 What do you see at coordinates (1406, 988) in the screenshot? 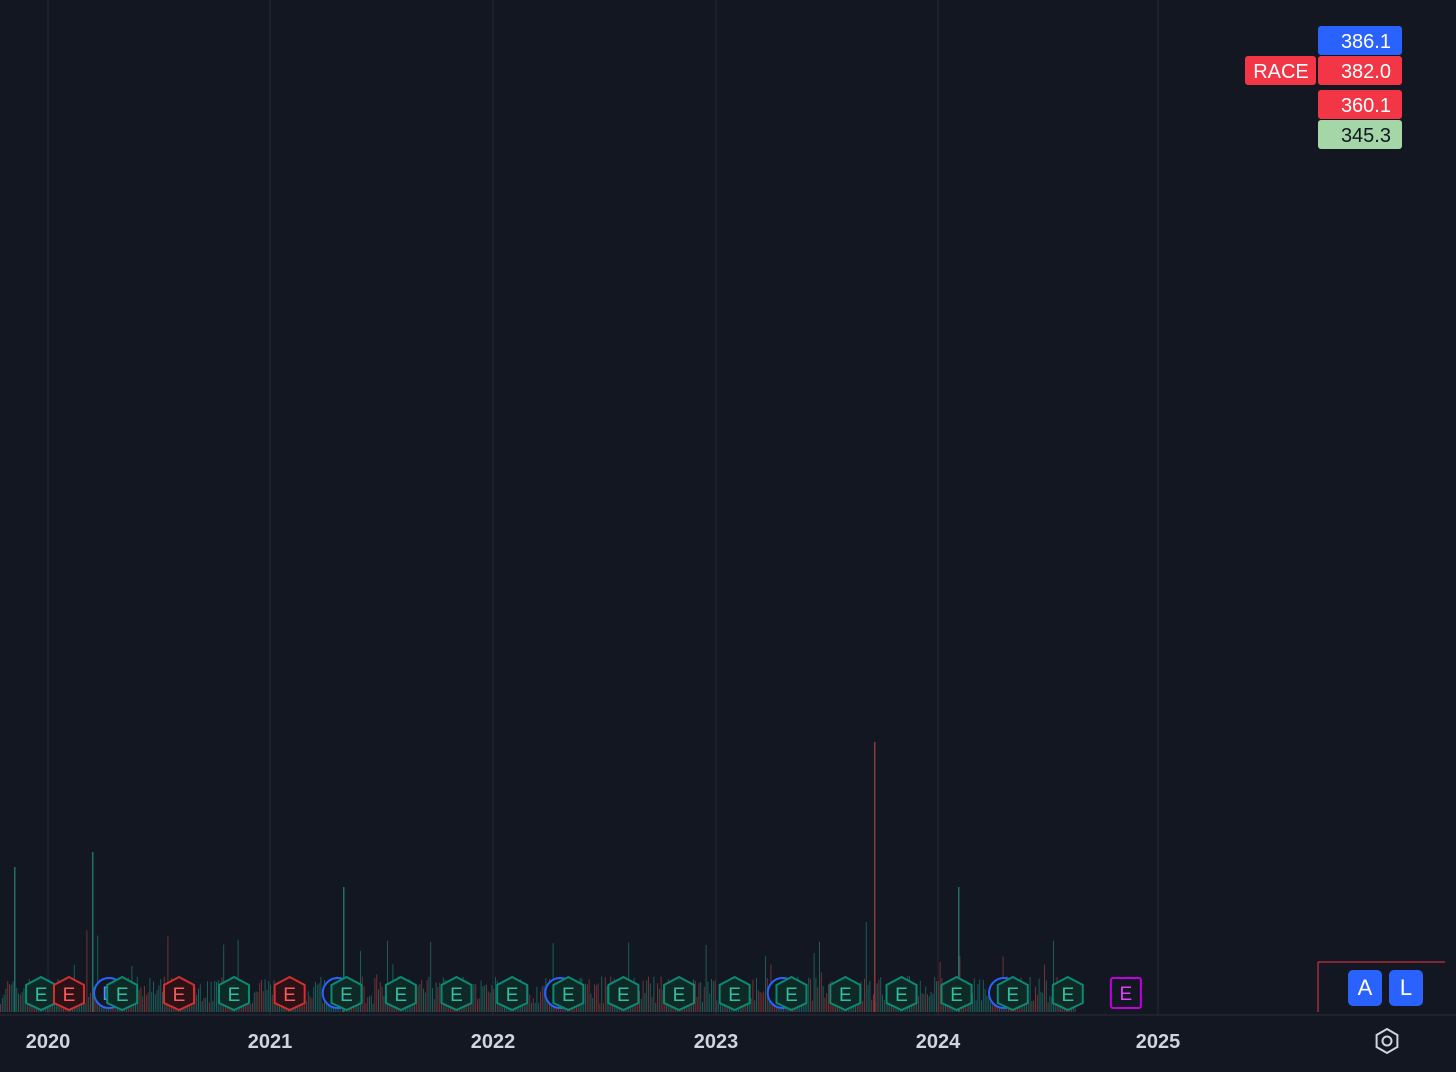
I see `log-scale-button: L` at bounding box center [1406, 988].